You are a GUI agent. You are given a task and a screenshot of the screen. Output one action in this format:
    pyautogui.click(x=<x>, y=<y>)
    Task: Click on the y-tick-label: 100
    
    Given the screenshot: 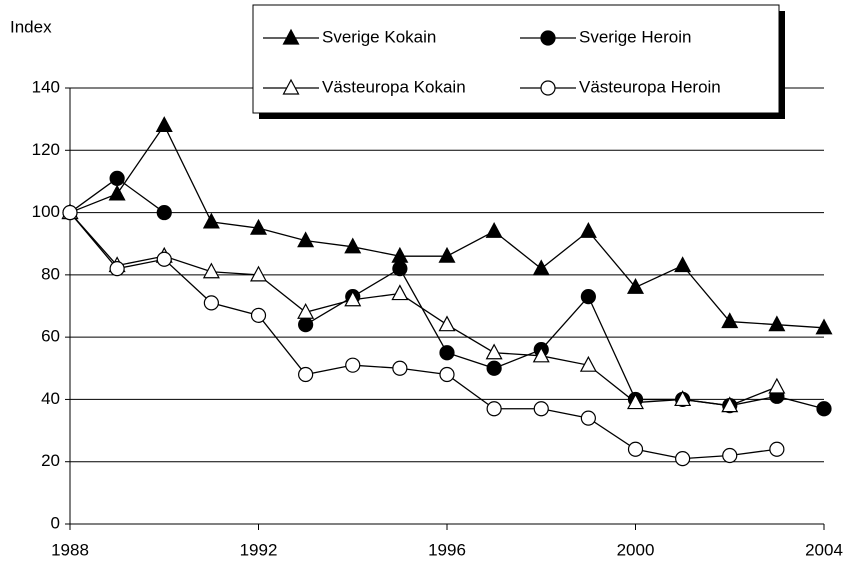 What is the action you would take?
    pyautogui.click(x=46, y=211)
    